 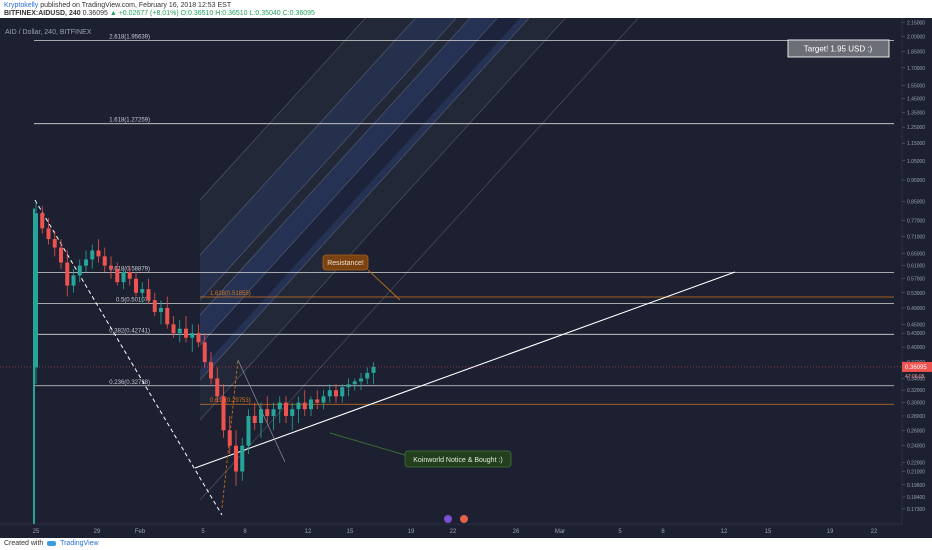 I want to click on price-label-8: 1.15000, so click(x=916, y=144).